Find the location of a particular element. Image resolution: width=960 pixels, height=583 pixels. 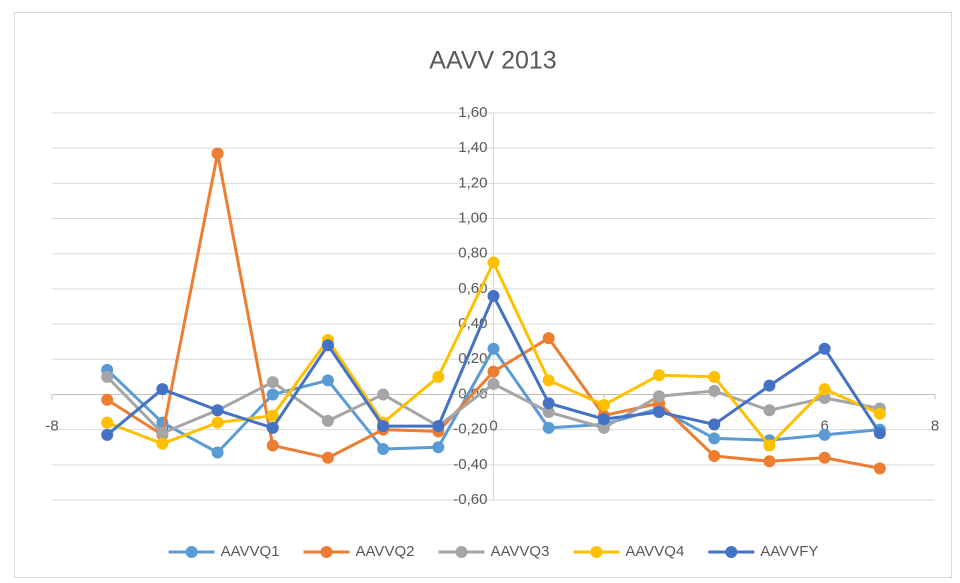

legend-label: AAVVQ1 is located at coordinates (250, 551).